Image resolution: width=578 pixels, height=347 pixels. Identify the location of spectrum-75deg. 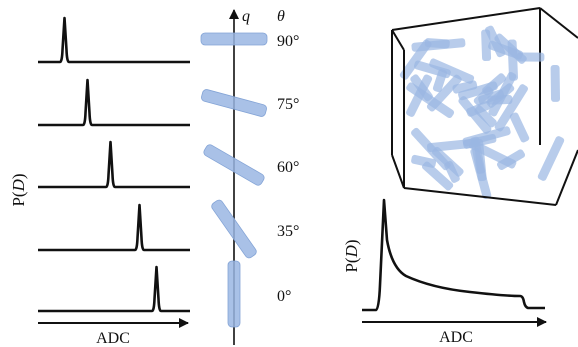
(114, 102).